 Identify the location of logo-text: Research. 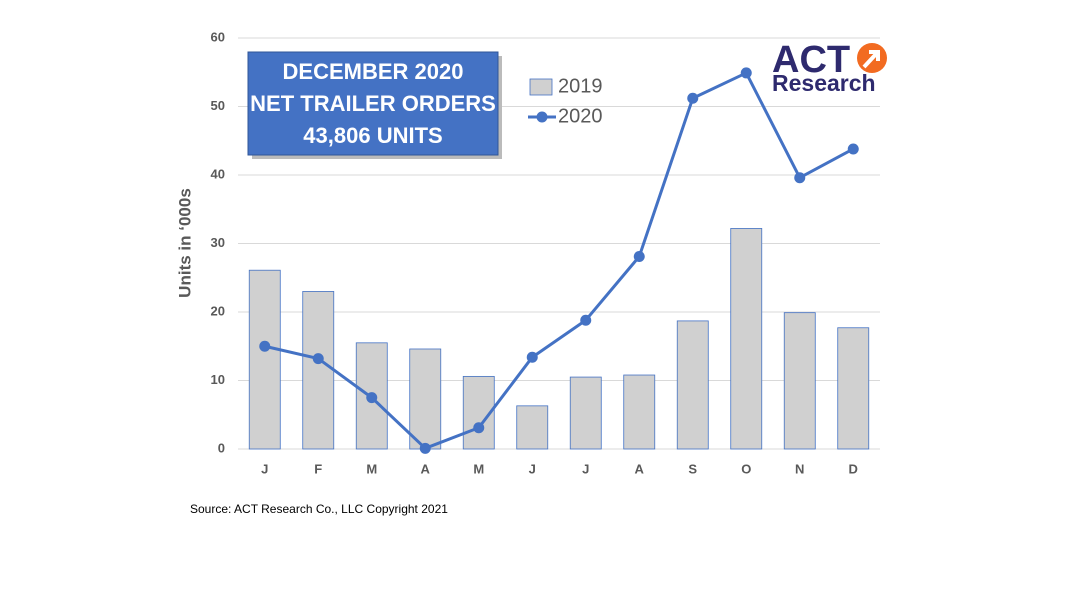
(824, 83).